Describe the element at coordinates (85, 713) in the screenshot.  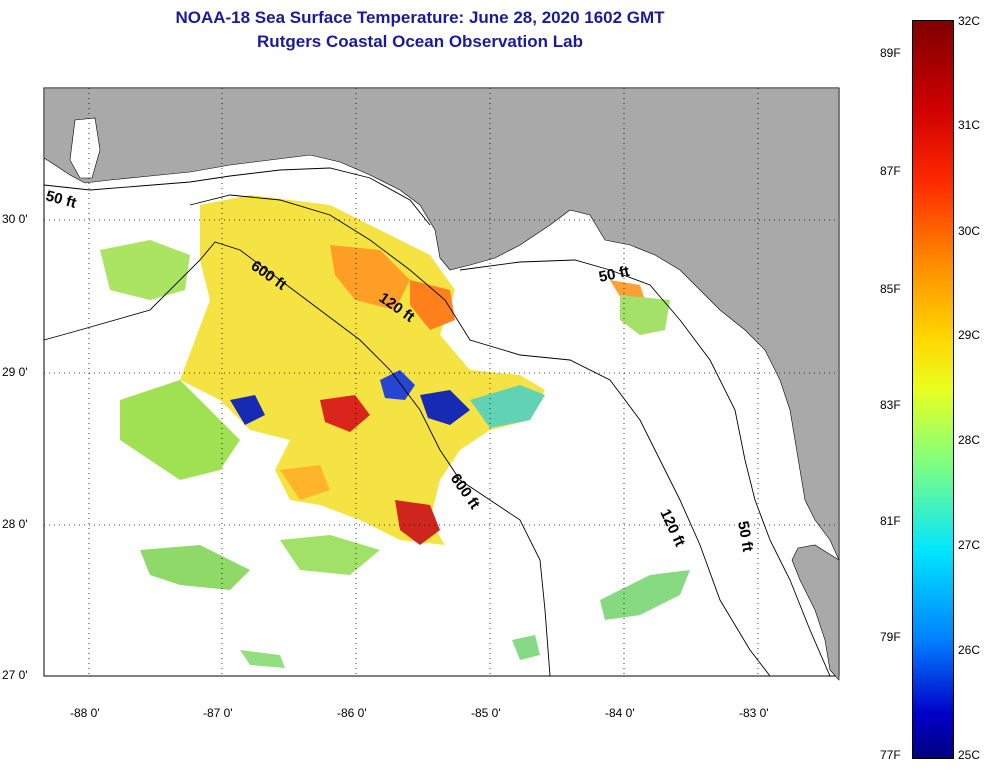
I see `lon-label-88: -88 0'` at that location.